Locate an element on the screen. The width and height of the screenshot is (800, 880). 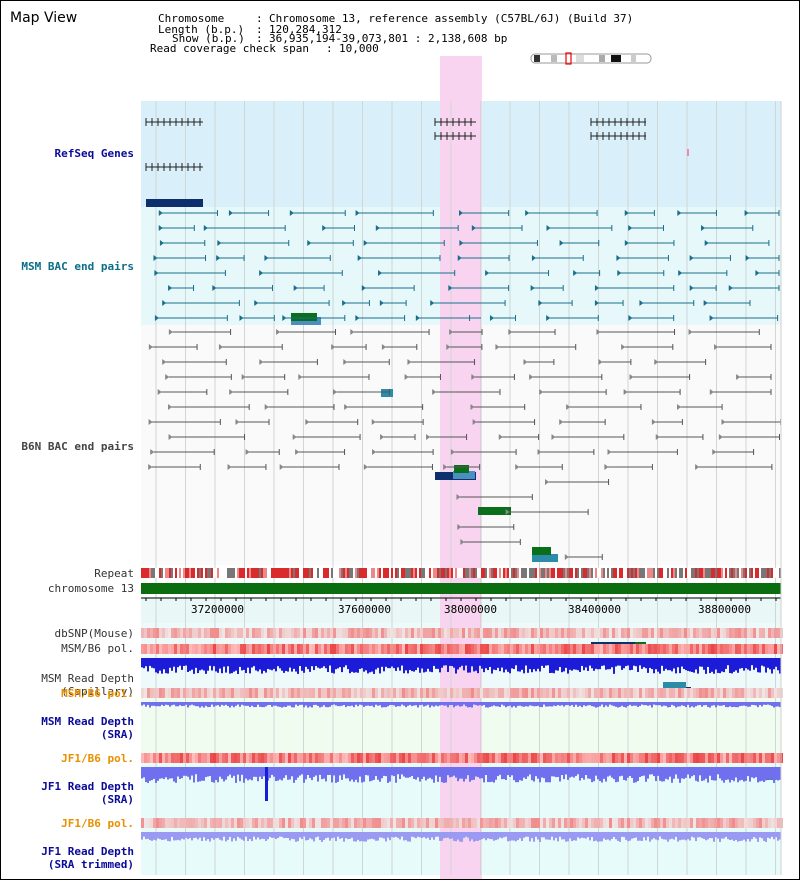
track-label-msm-depth-cap: MSM Read Depth (Capillary) is located at coordinates (87, 685).